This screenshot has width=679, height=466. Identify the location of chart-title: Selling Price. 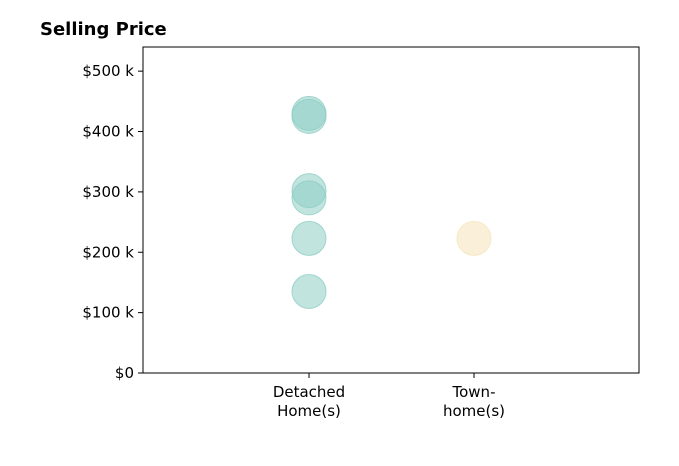
(103, 29).